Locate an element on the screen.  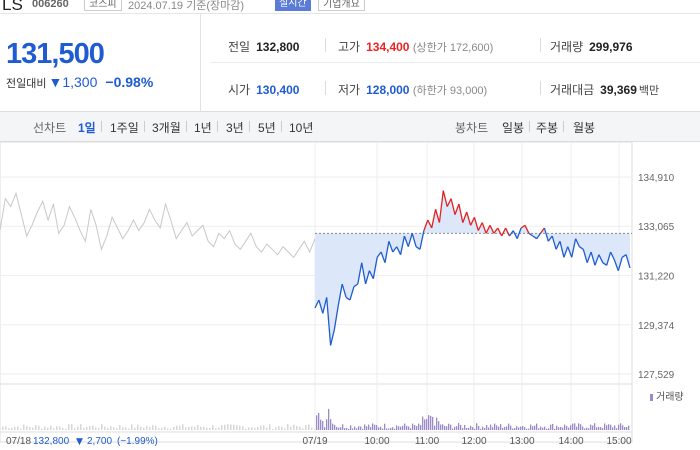
tab-3m: 3개월 is located at coordinates (166, 128).